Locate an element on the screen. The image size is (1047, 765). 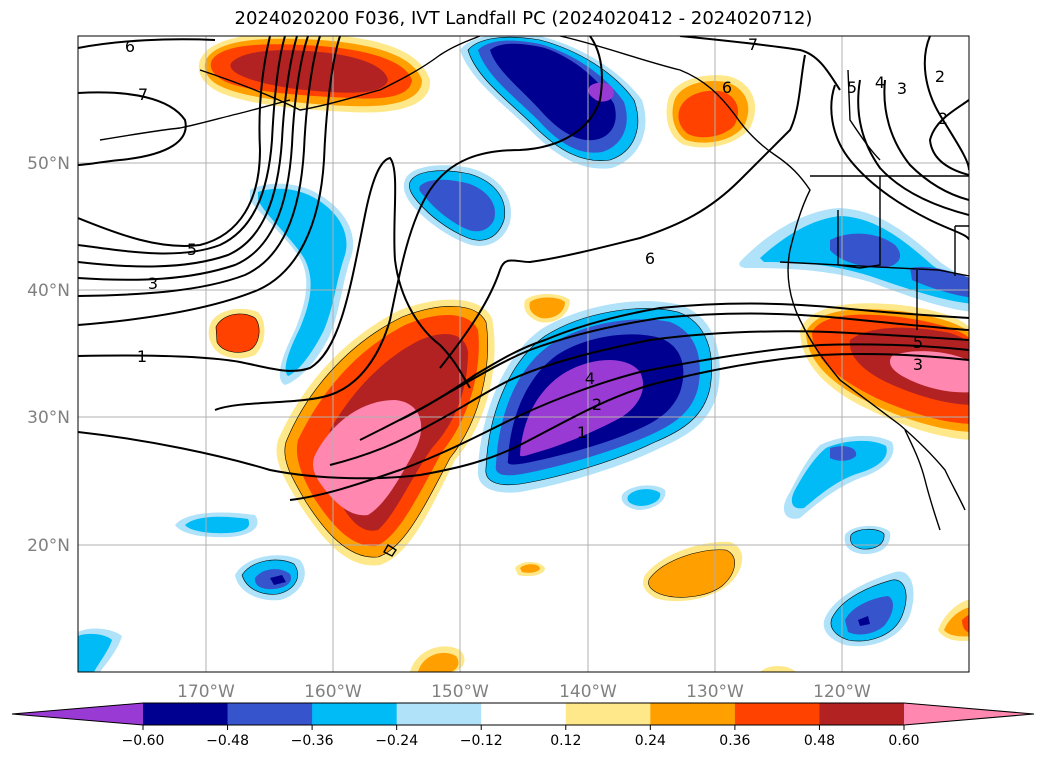
lon-tick: 160°W is located at coordinates (333, 692).